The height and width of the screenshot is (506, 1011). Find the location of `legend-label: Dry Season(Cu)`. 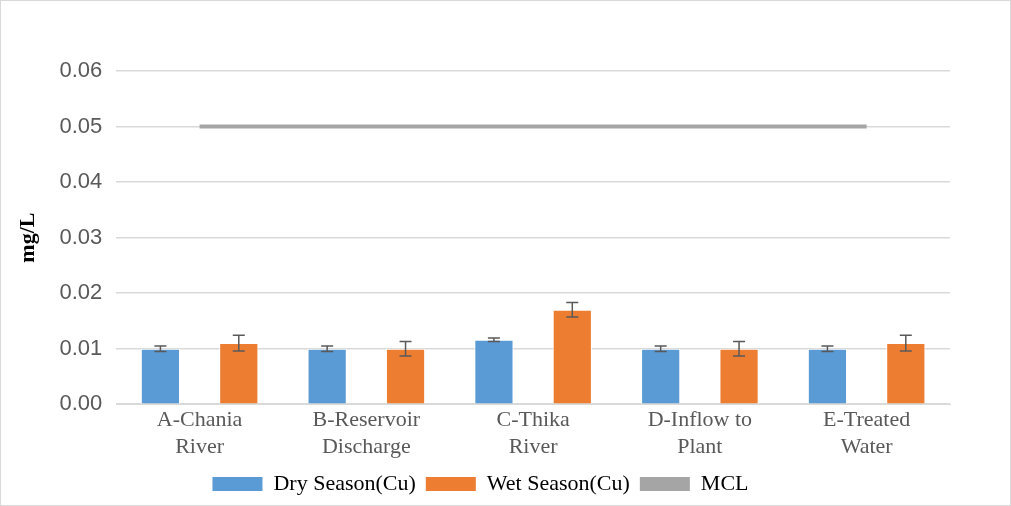

legend-label: Dry Season(Cu) is located at coordinates (344, 482).